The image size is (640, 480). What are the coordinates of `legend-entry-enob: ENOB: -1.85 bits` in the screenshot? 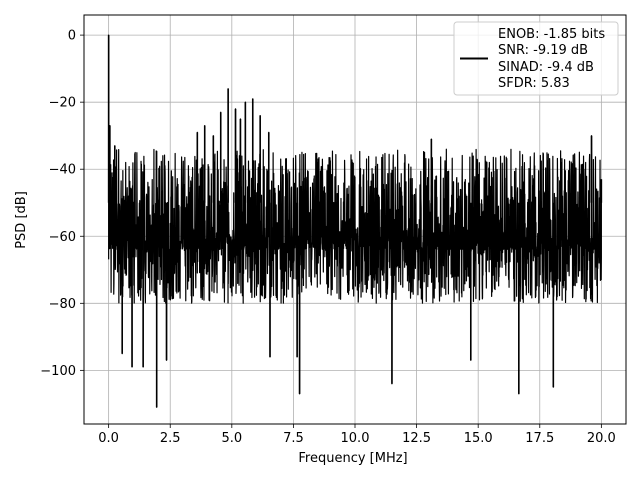 It's located at (551, 34).